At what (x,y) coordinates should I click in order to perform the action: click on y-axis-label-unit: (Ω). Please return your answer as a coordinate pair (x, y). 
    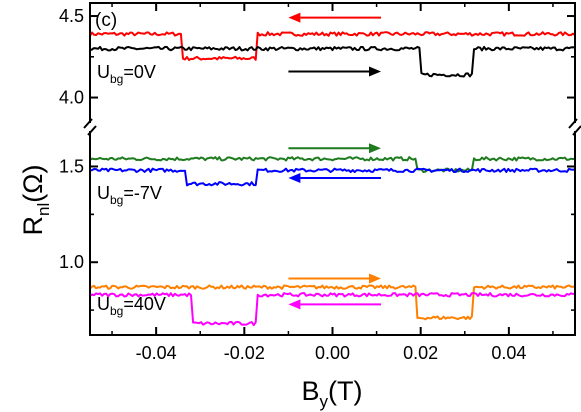
    Looking at the image, I should click on (33, 184).